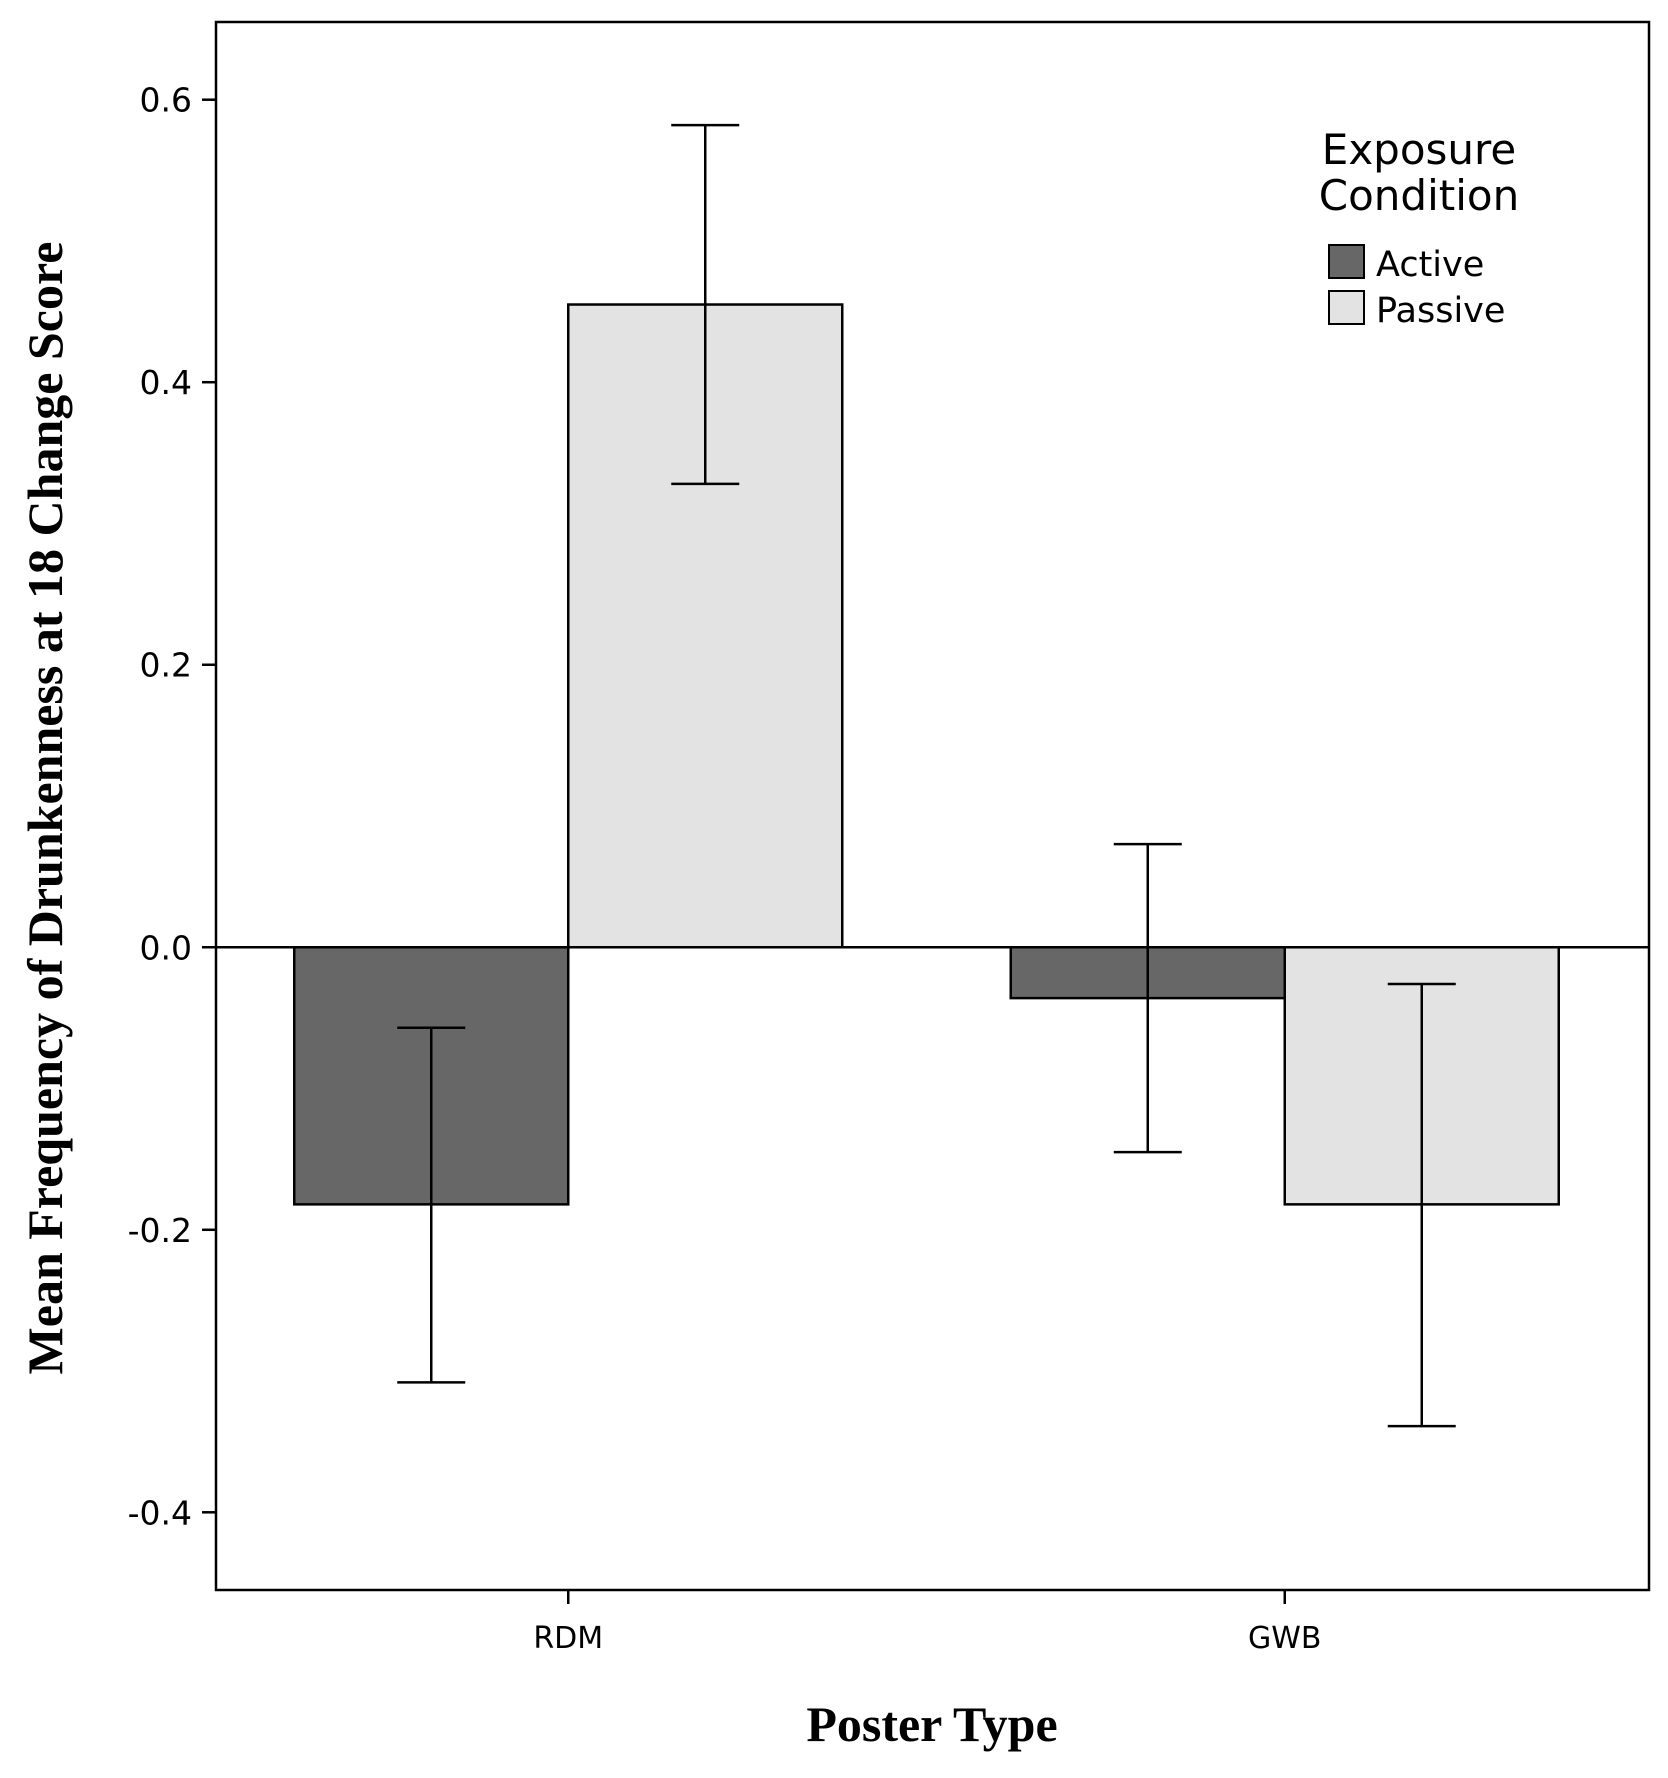  Describe the element at coordinates (166, 947) in the screenshot. I see `y-tick-label: 0.0` at that location.